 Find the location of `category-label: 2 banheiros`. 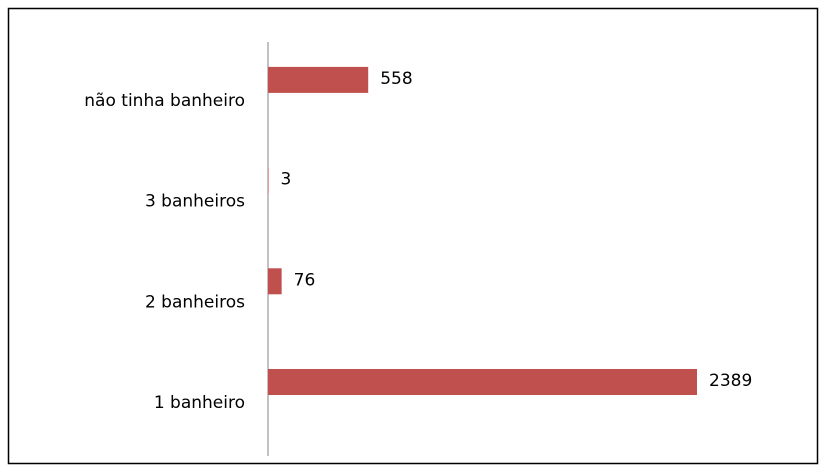

category-label: 2 banheiros is located at coordinates (195, 302).